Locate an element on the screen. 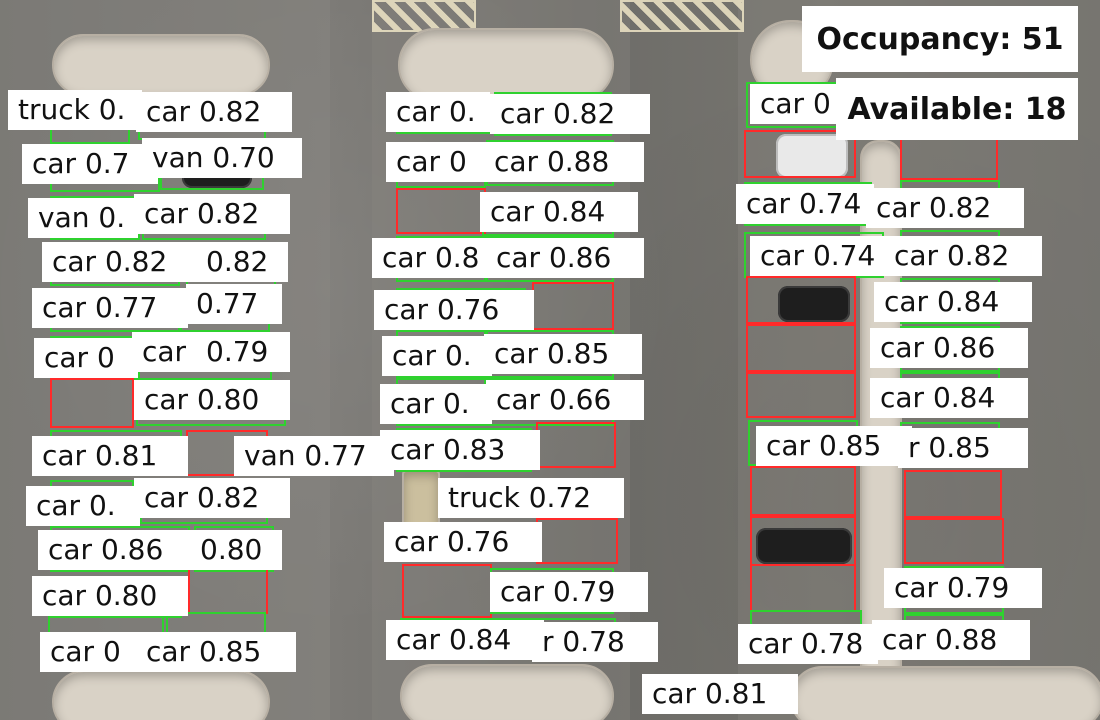 The image size is (1100, 720). detection-label: r 0.78 is located at coordinates (595, 642).